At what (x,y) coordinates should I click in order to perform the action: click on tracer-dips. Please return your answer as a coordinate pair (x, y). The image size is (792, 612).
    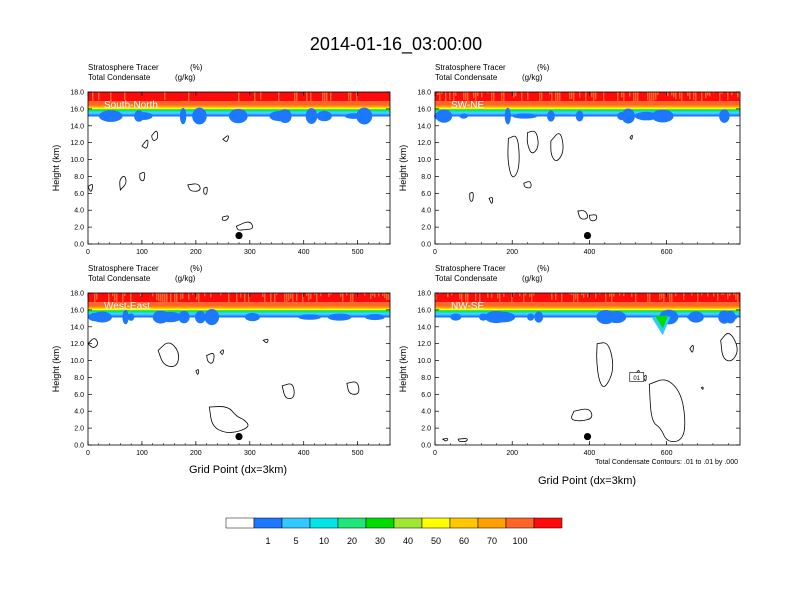
    Looking at the image, I should click on (235, 116).